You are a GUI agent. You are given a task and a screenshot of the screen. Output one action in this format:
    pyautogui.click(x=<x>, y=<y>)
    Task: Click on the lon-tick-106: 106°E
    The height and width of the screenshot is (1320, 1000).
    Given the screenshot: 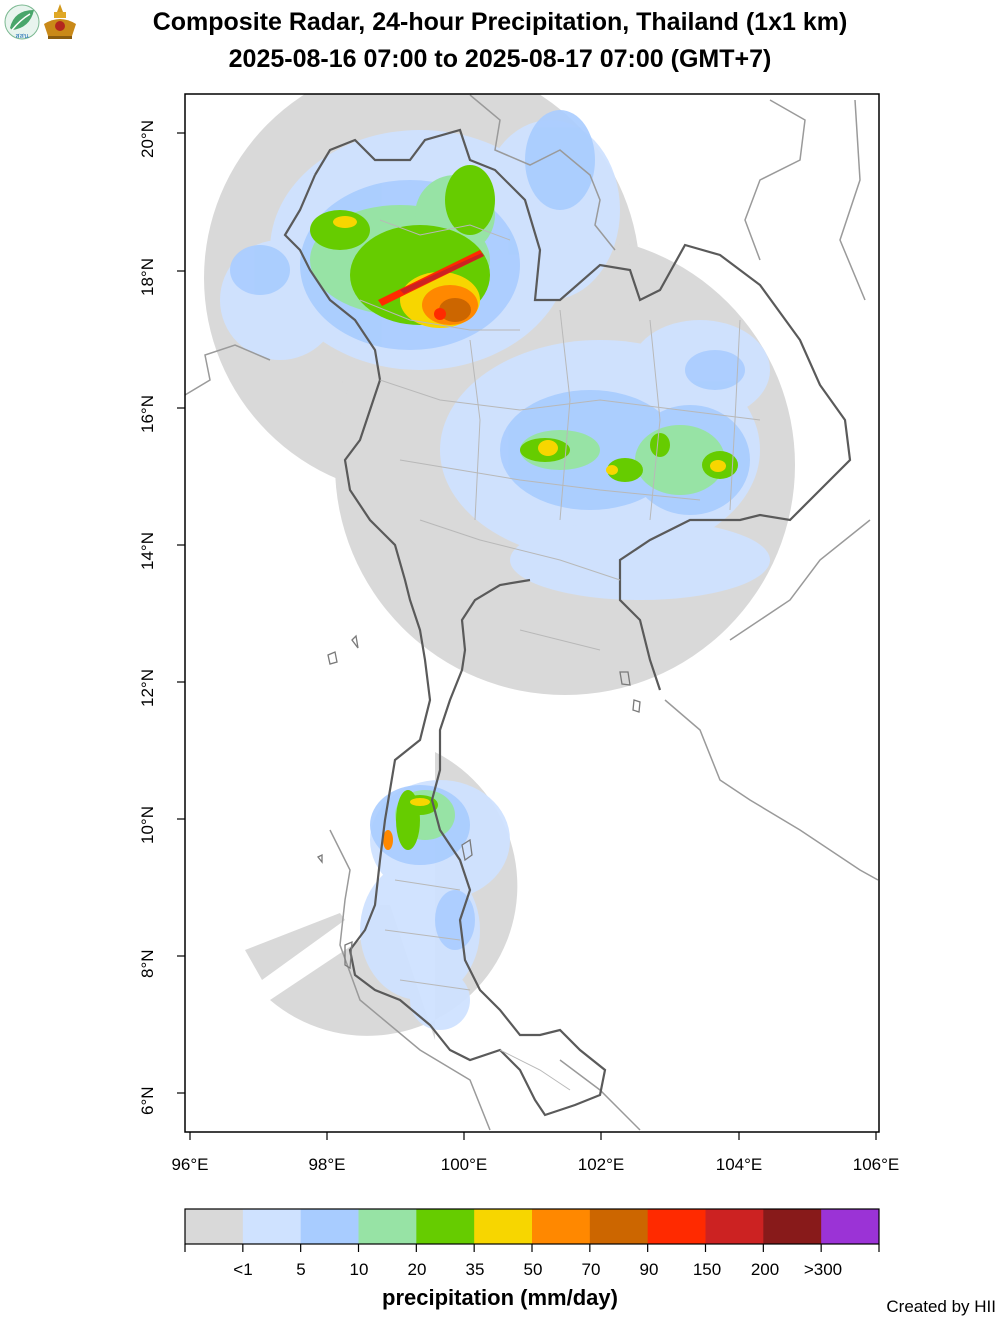 What is the action you would take?
    pyautogui.click(x=876, y=1164)
    